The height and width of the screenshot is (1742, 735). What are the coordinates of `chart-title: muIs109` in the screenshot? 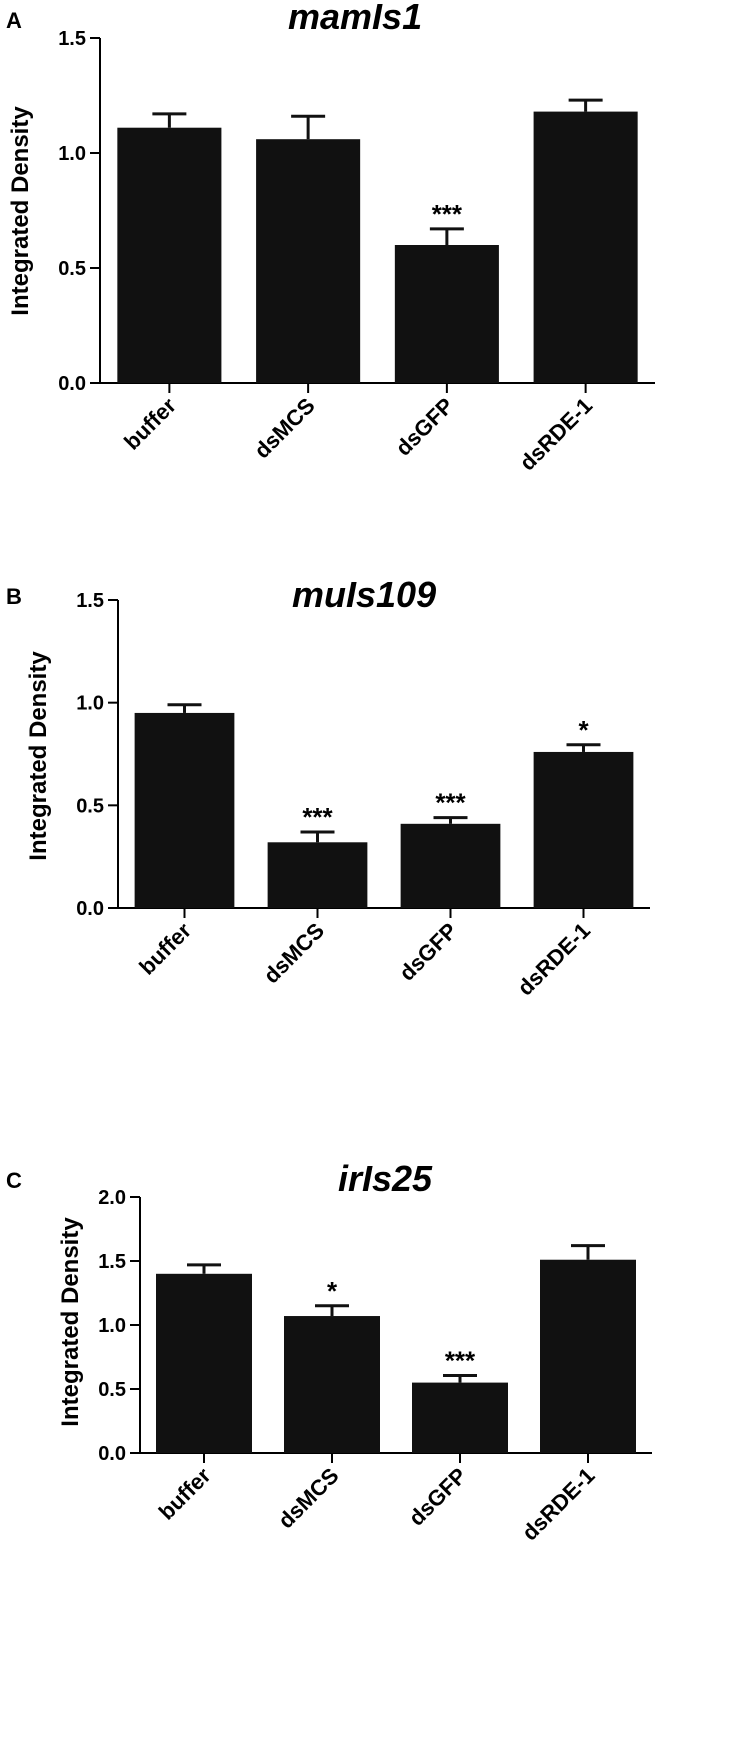 It's located at (364, 594).